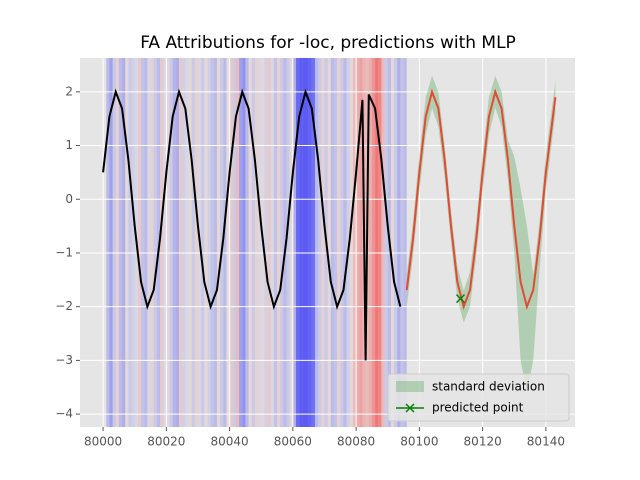 The width and height of the screenshot is (640, 480). Describe the element at coordinates (488, 387) in the screenshot. I see `legend-label: standard deviation` at that location.